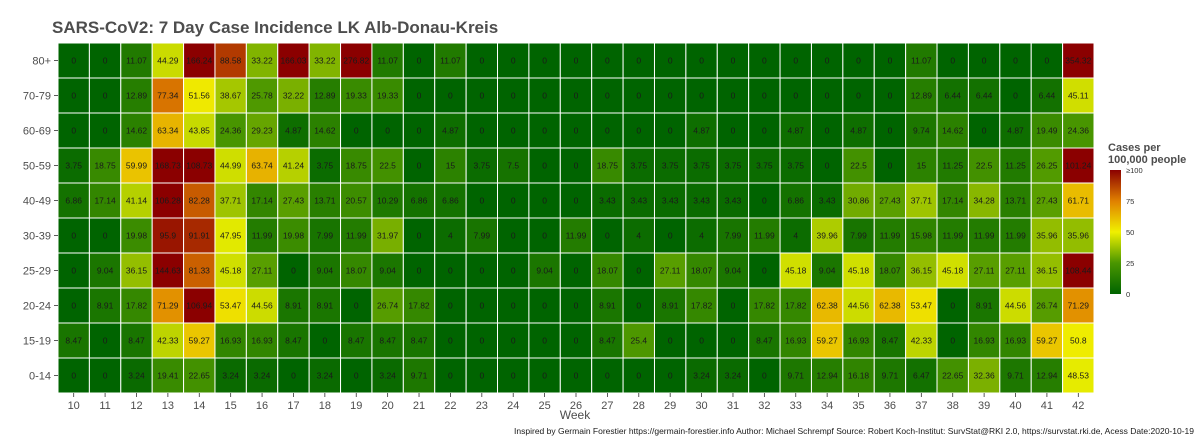 The width and height of the screenshot is (1200, 440). Describe the element at coordinates (168, 406) in the screenshot. I see `x-tick-label: 13` at that location.